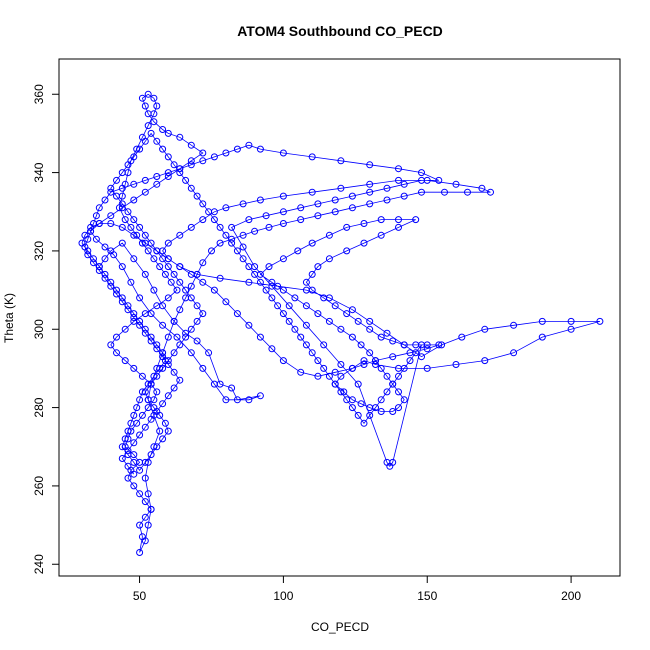 This screenshot has width=650, height=650. Describe the element at coordinates (340, 31) in the screenshot. I see `chart-title: ATOM4 Southbound CO_PECD` at that location.